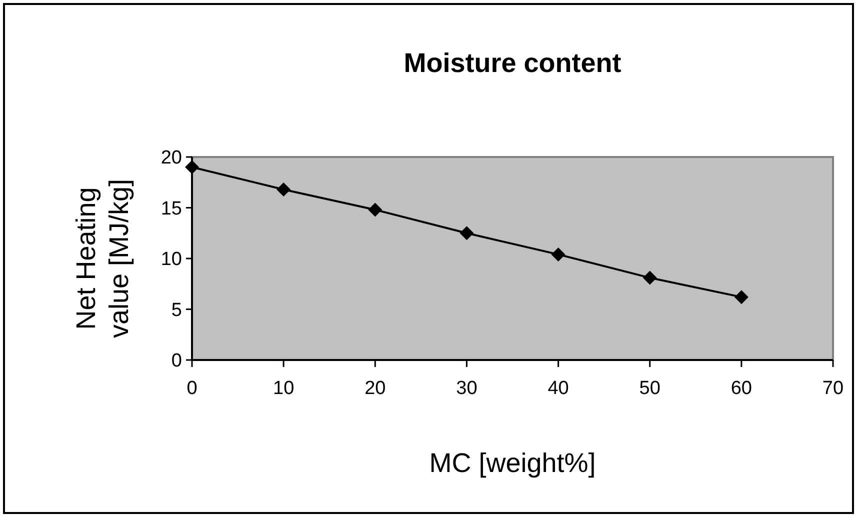 This screenshot has height=517, width=857. Describe the element at coordinates (467, 388) in the screenshot. I see `x-tick-label: 30` at that location.